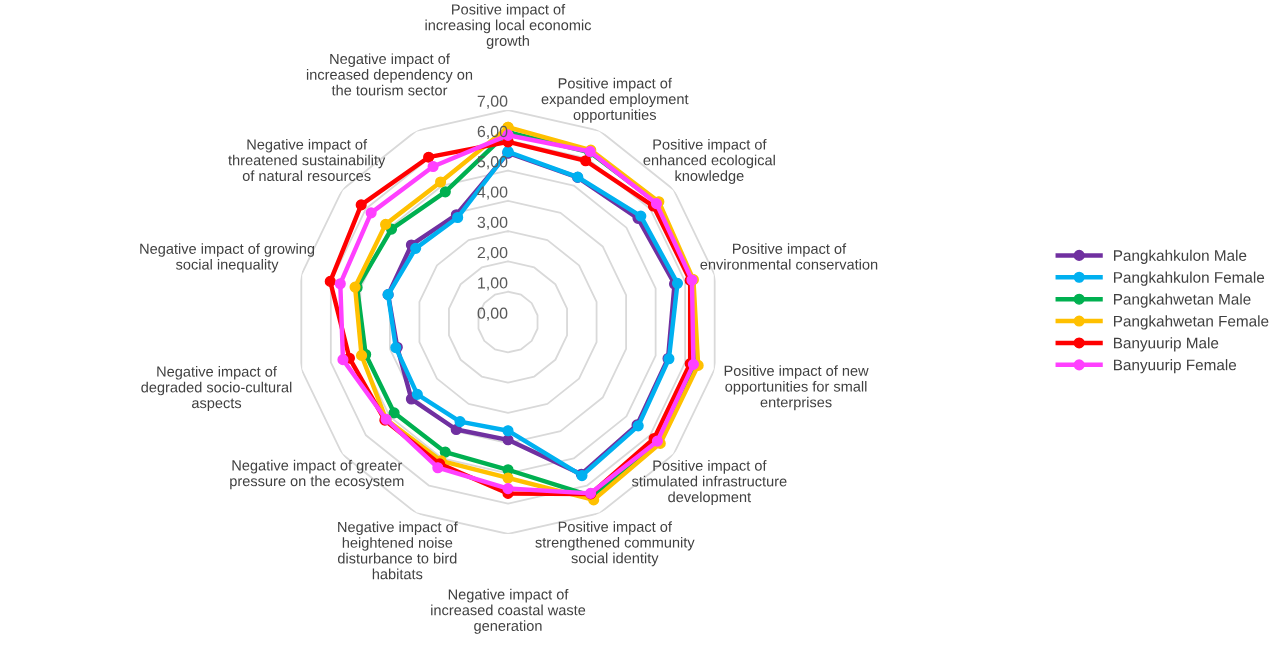 This screenshot has width=1281, height=649. I want to click on spoke-label: Negative impact of increased coastal waste generation, so click(508, 611).